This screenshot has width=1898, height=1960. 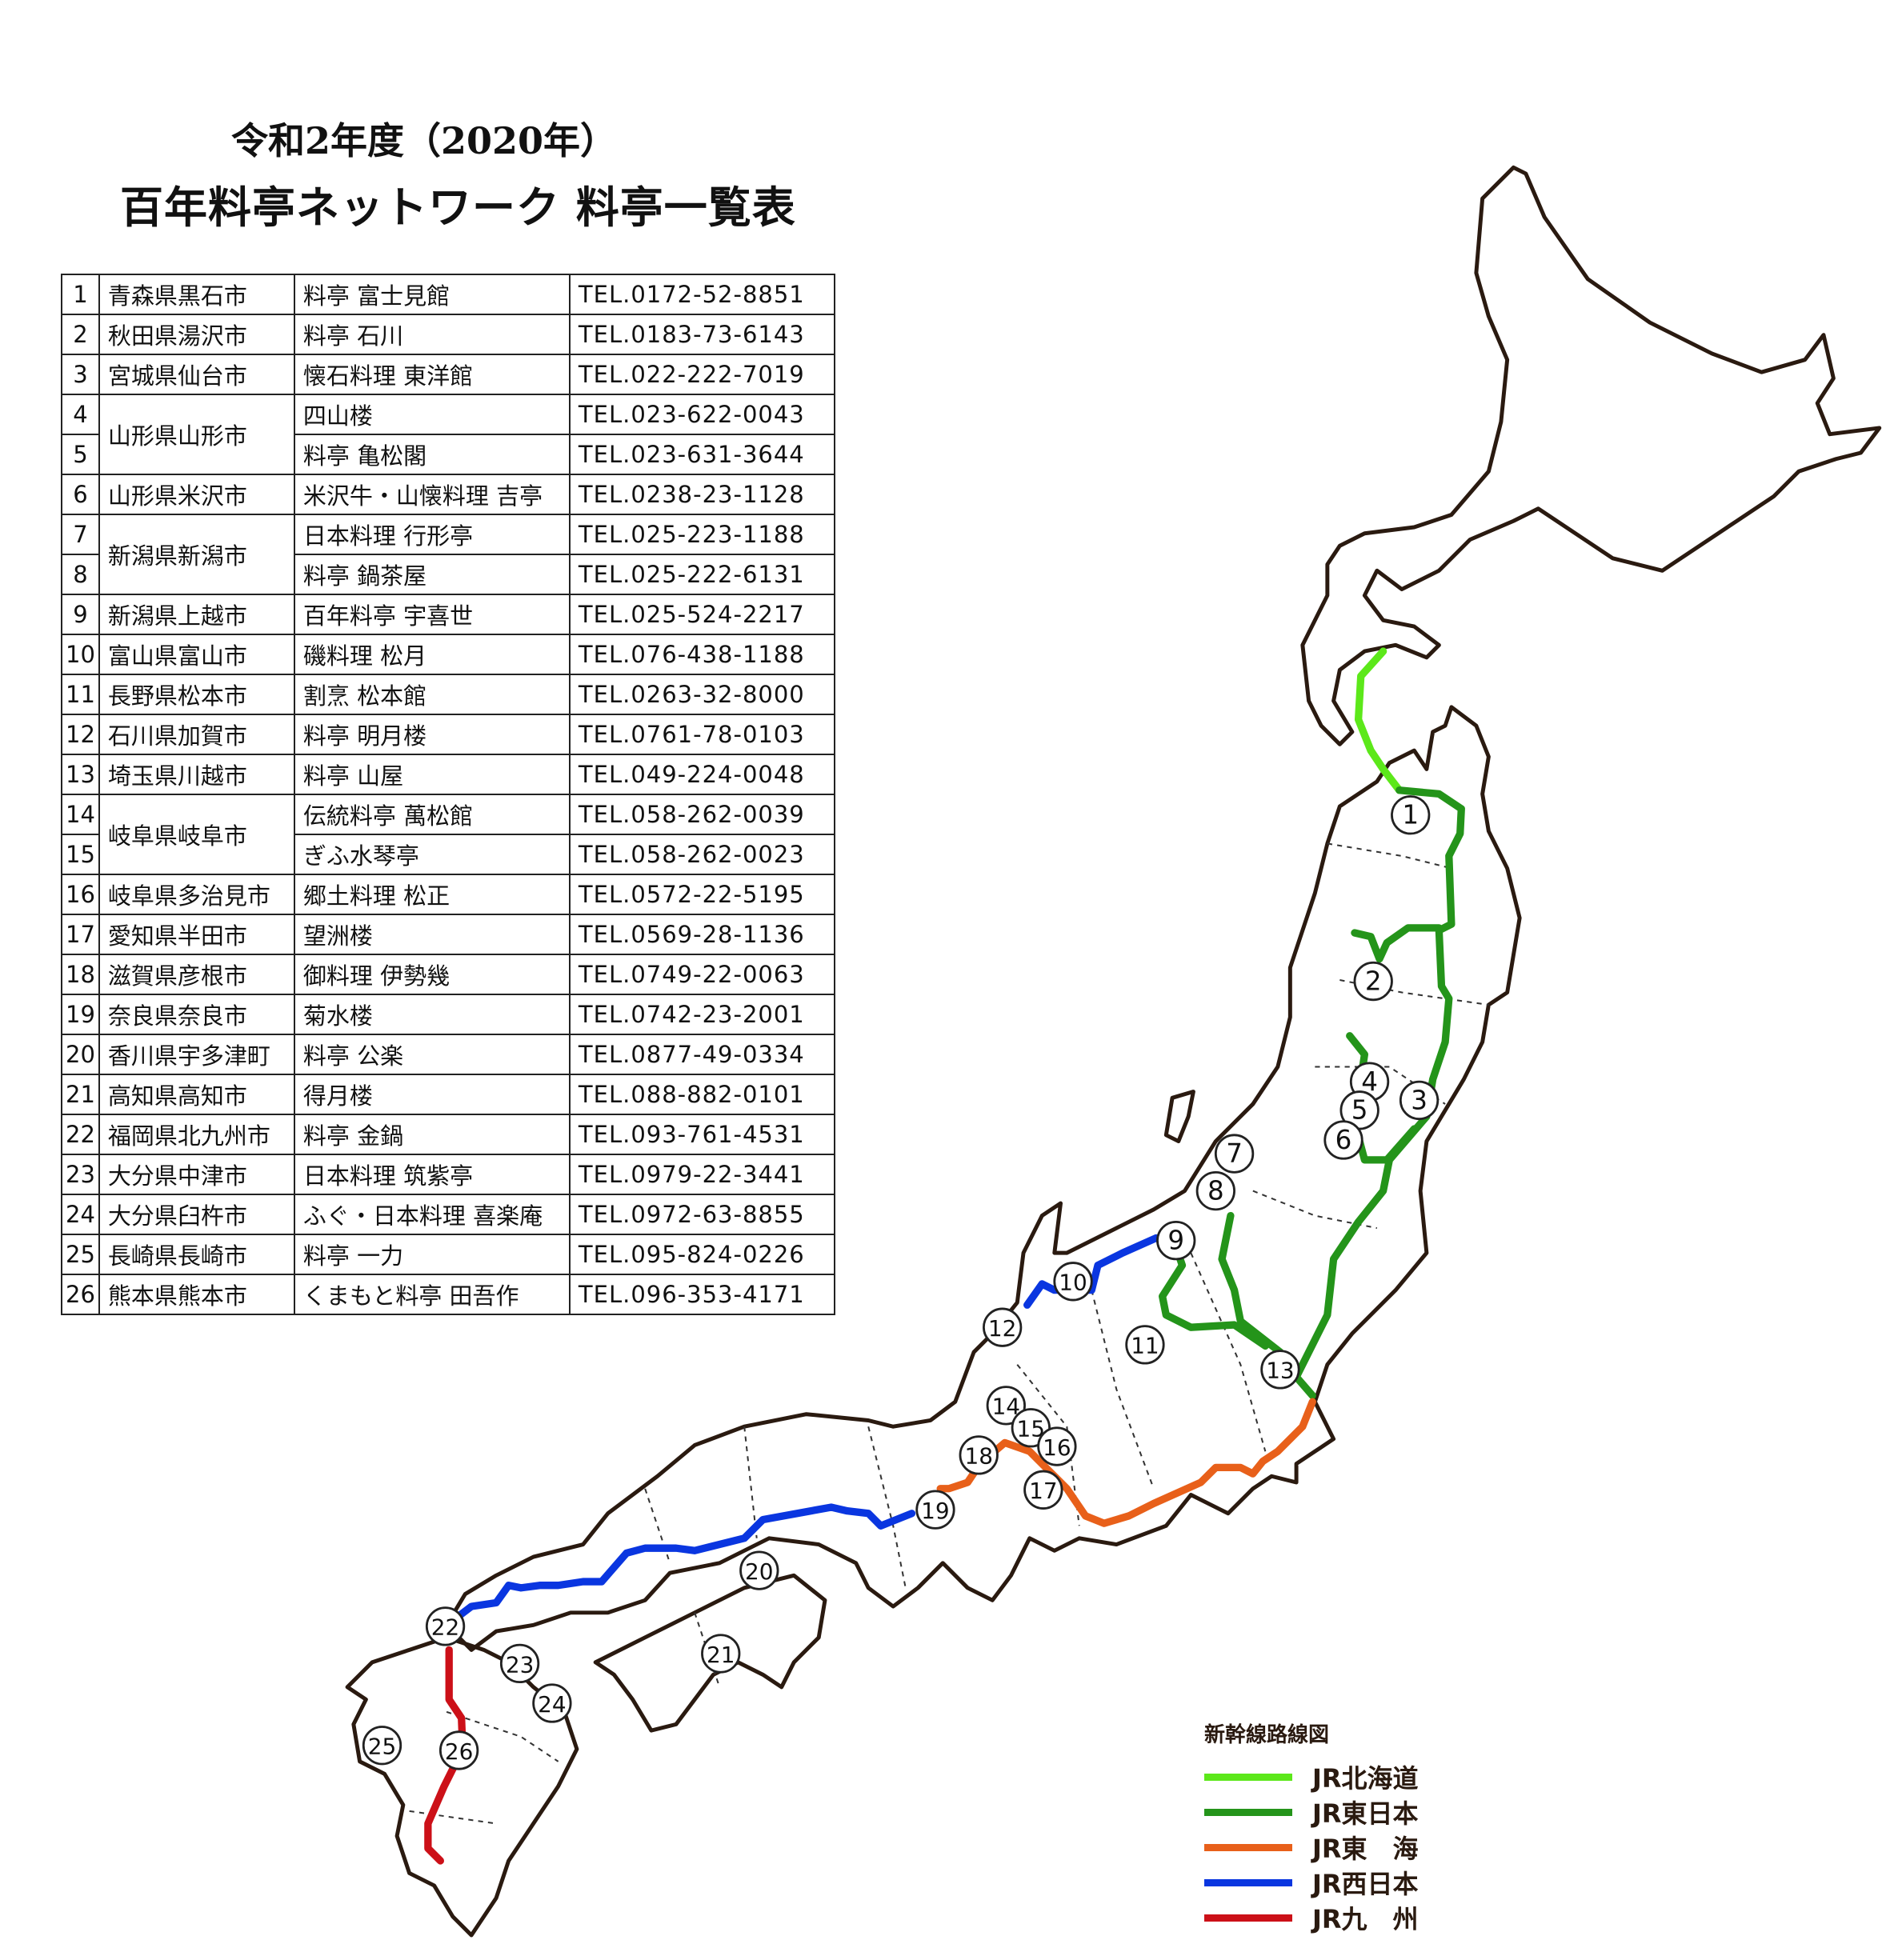 What do you see at coordinates (432, 1214) in the screenshot?
I see `restaurant-name: ふぐ・日本料理 喜楽庵` at bounding box center [432, 1214].